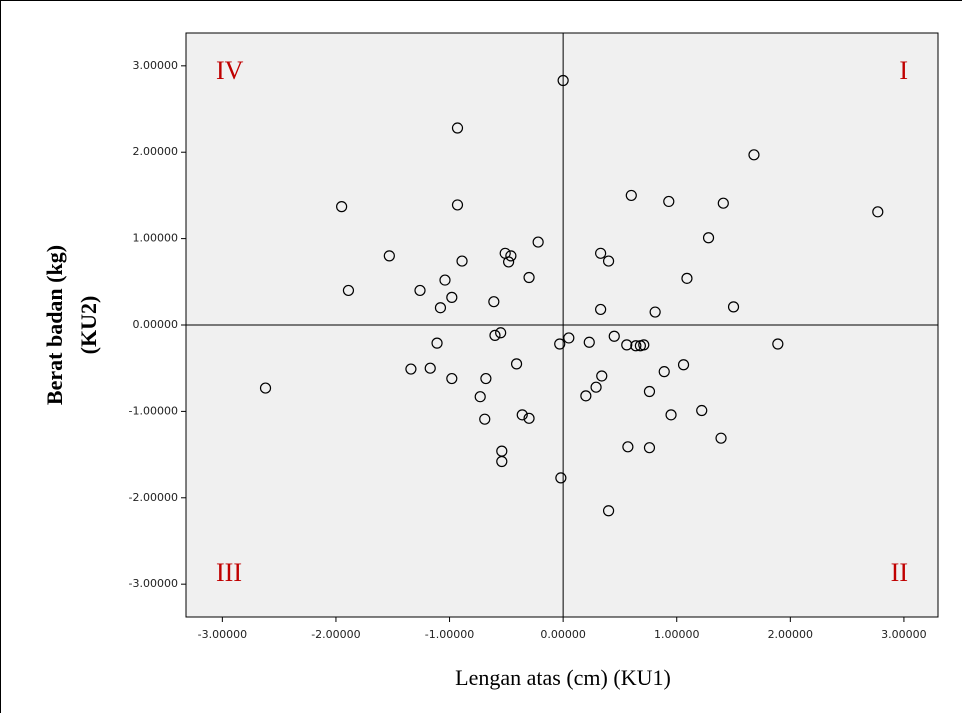 The height and width of the screenshot is (713, 962). What do you see at coordinates (153, 497) in the screenshot?
I see `y-tick-label: -2.00000` at bounding box center [153, 497].